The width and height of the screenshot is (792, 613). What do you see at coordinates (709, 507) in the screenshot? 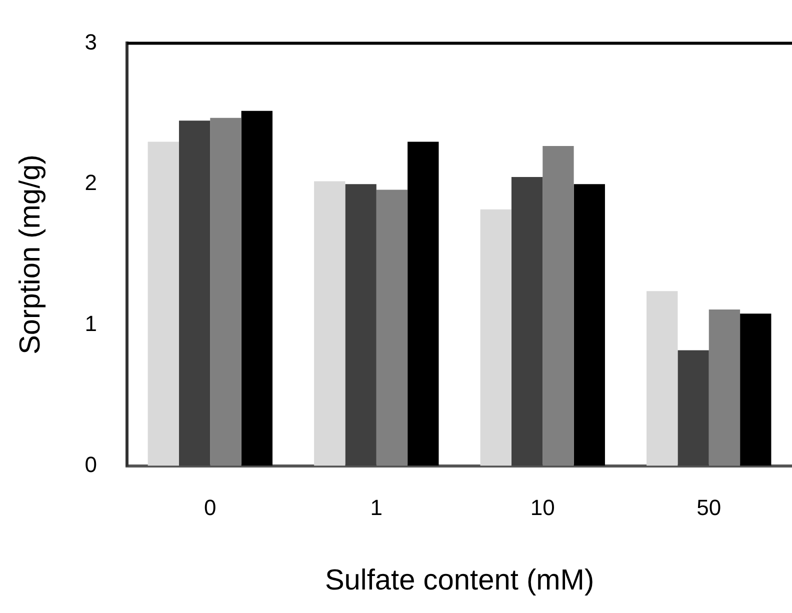
I see `x-tick-label: 50` at bounding box center [709, 507].